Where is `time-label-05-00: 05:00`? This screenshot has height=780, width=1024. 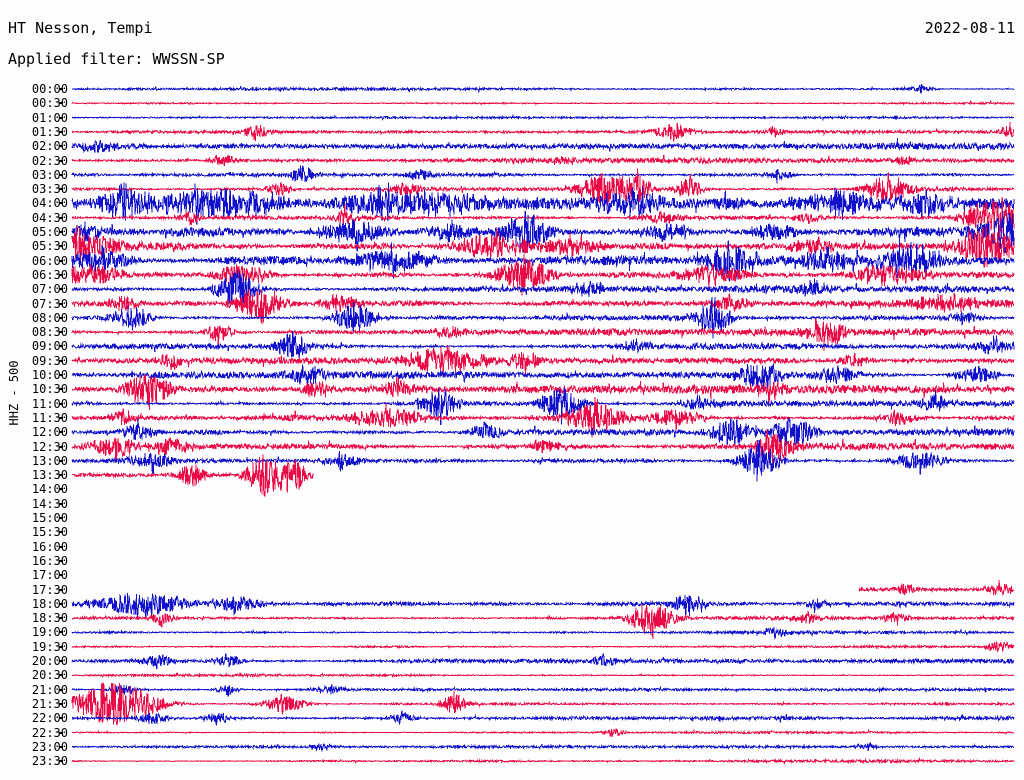 time-label-05-00: 05:00 is located at coordinates (49, 232).